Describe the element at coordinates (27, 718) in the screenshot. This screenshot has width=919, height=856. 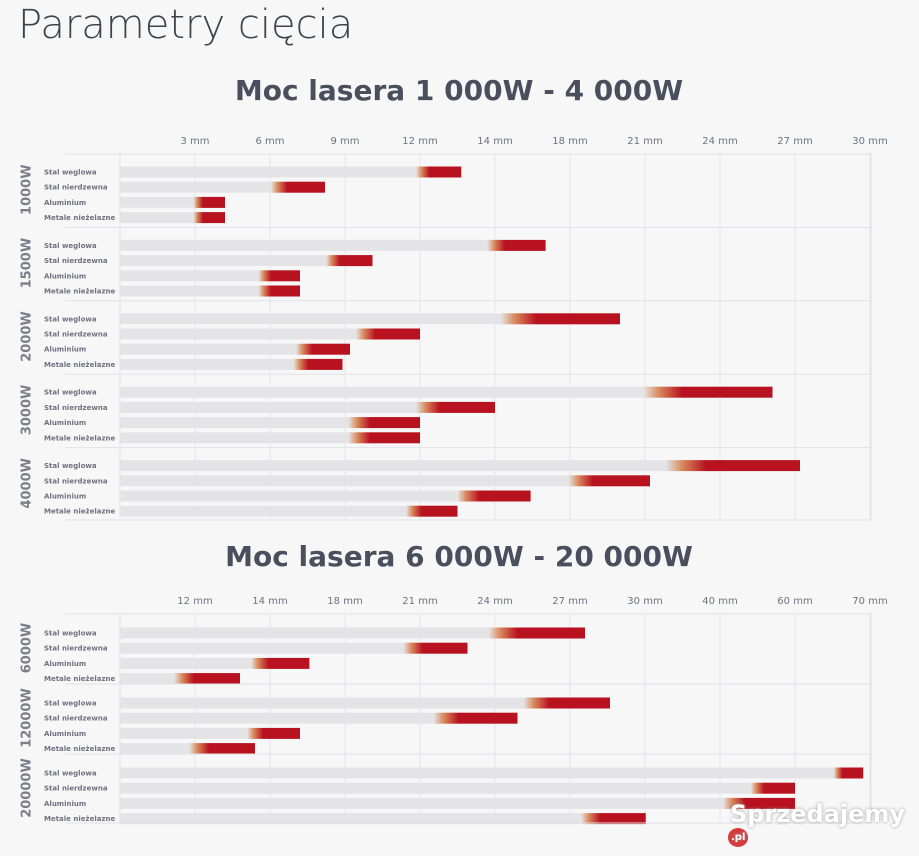
I see `group-label: 12000W` at that location.